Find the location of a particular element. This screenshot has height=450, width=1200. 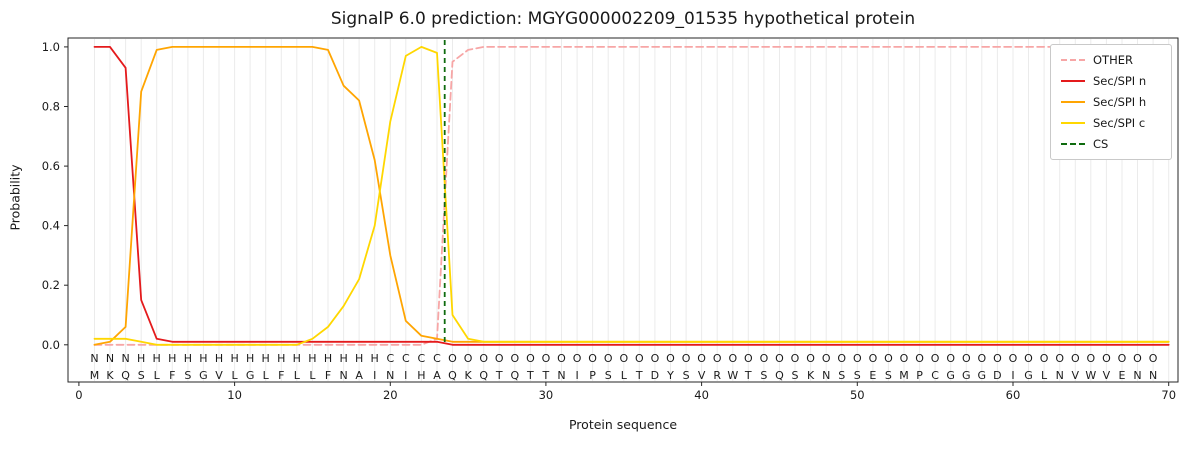

y-tick-label: 1.0 is located at coordinates (51, 47).